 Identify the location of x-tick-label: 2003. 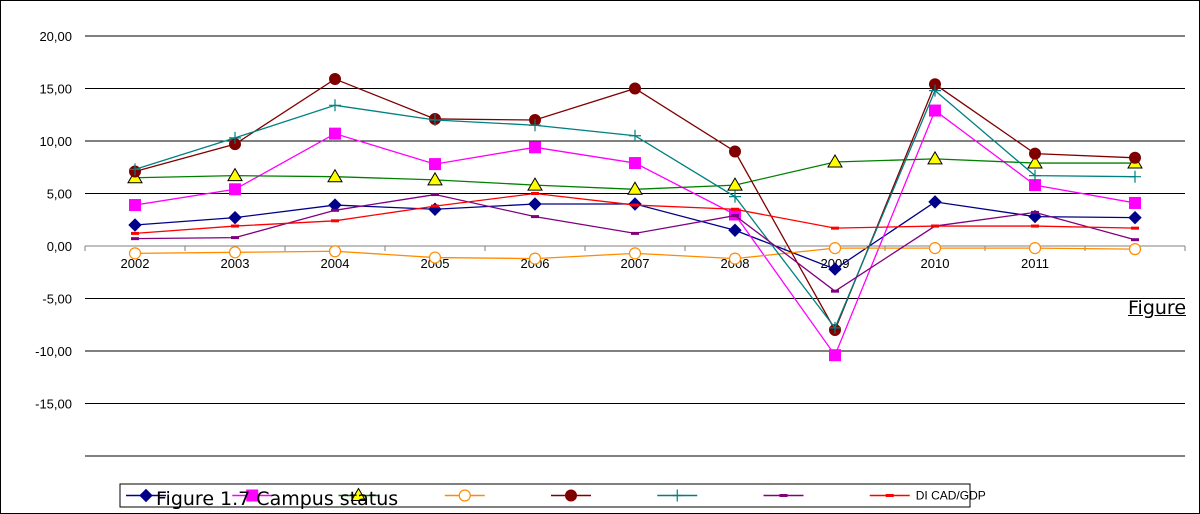
(235, 263).